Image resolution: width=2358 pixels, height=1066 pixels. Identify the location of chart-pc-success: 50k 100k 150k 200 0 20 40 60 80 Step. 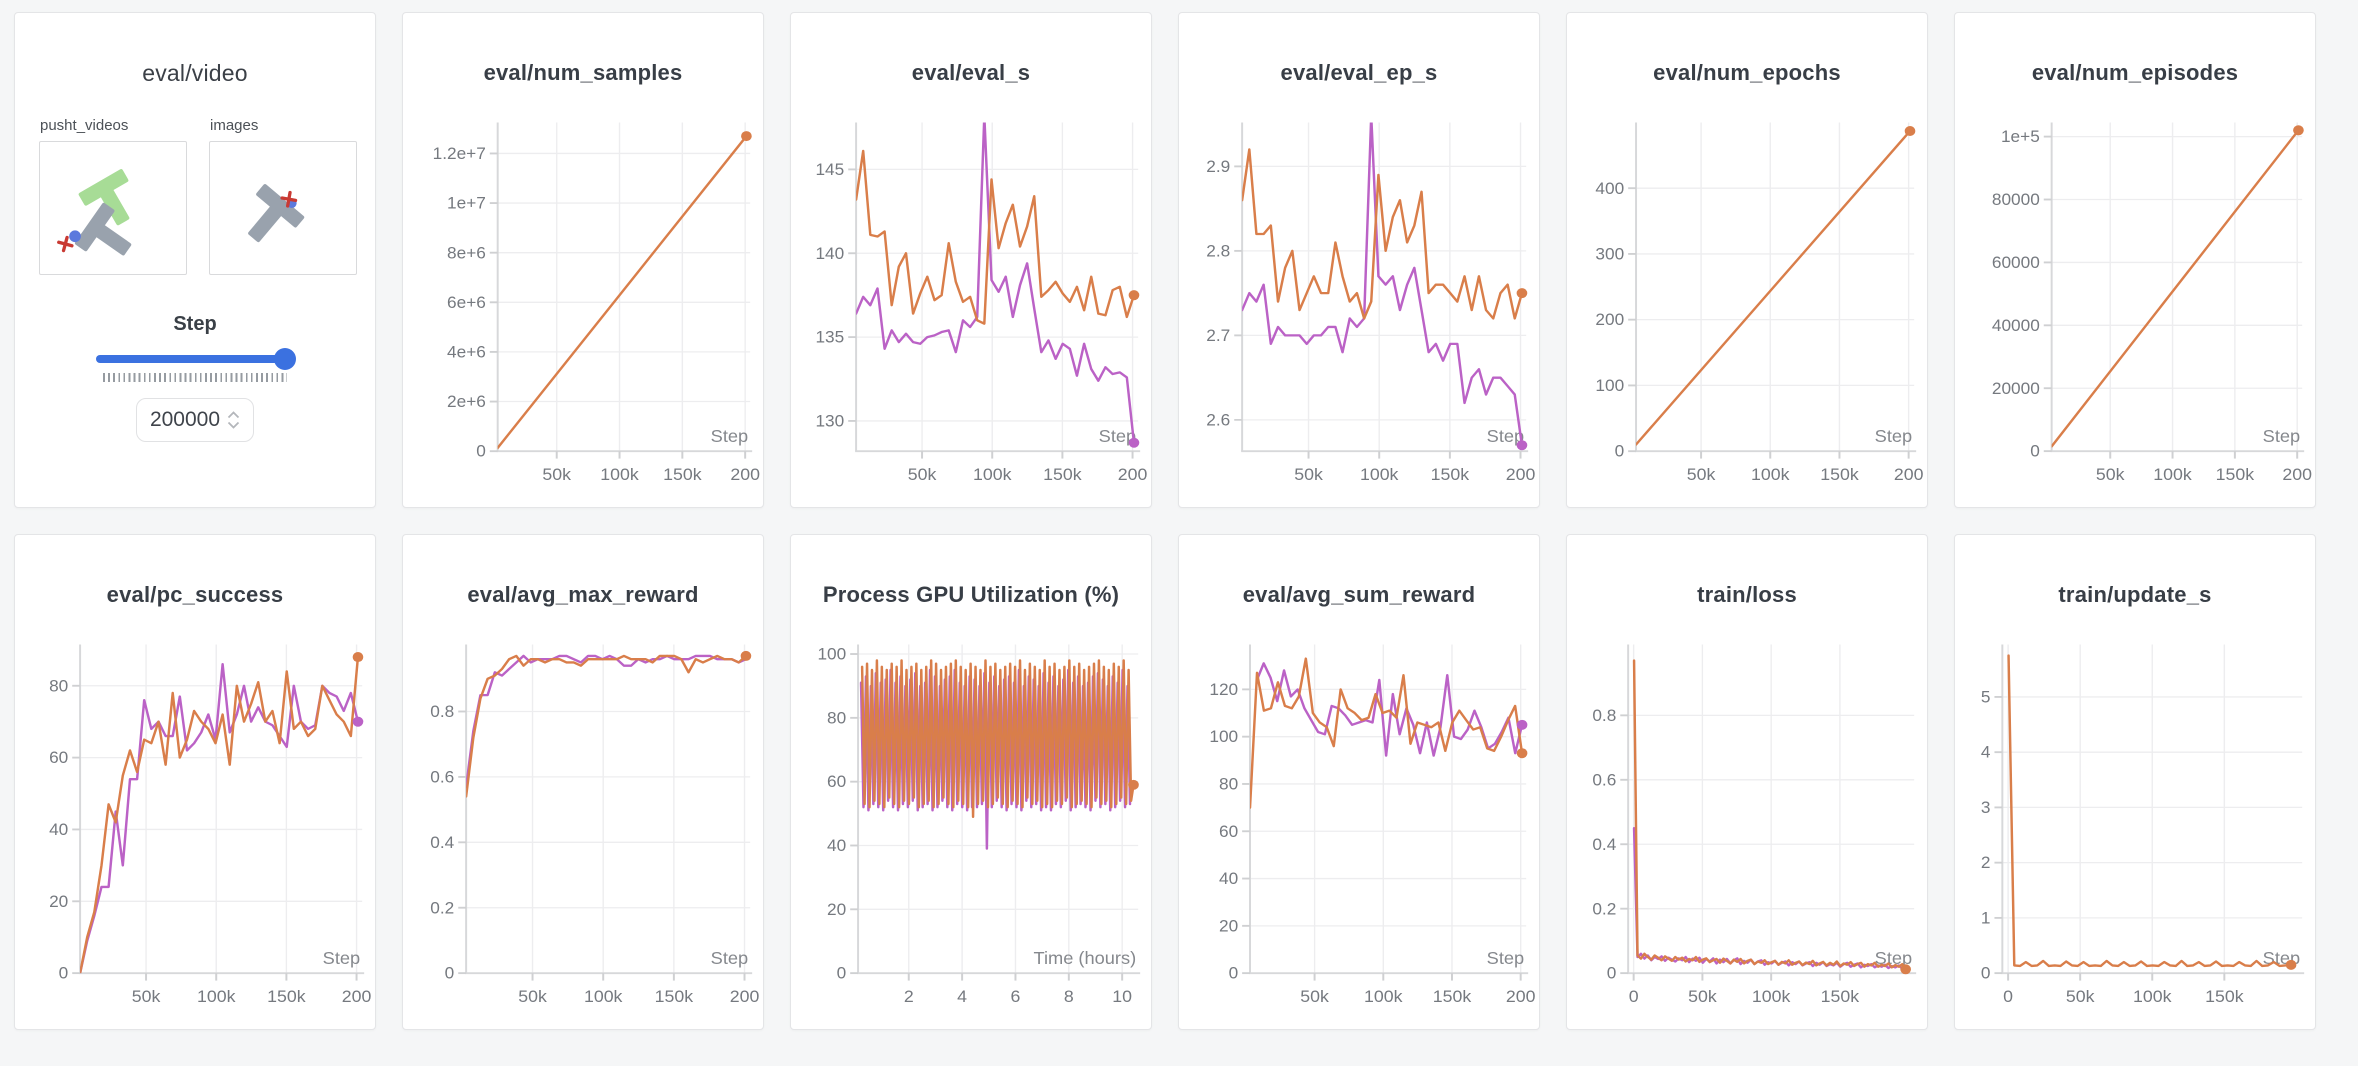
(195, 833).